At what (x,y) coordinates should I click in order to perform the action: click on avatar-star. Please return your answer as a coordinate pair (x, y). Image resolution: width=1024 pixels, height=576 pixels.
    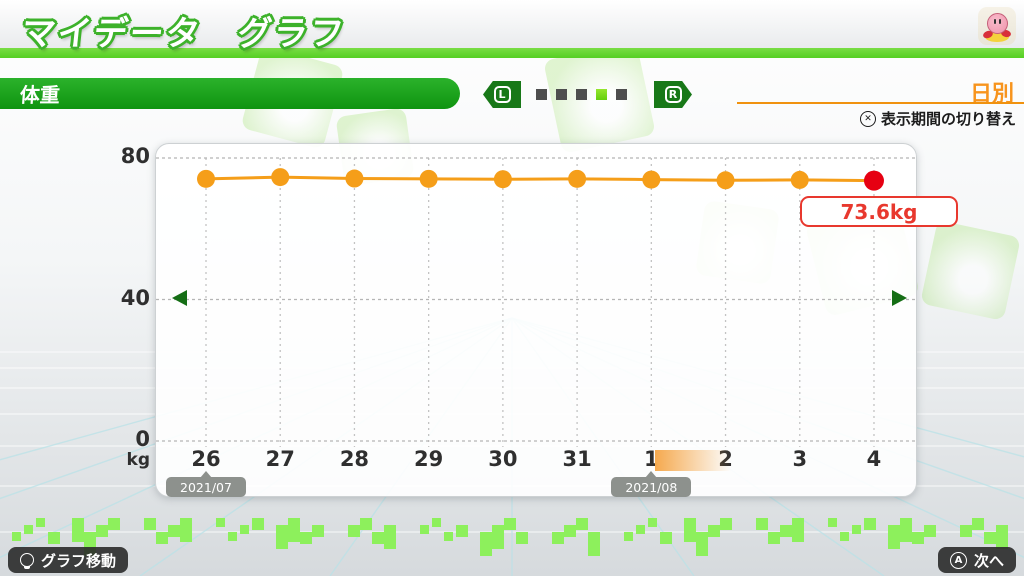
    Looking at the image, I should click on (997, 37).